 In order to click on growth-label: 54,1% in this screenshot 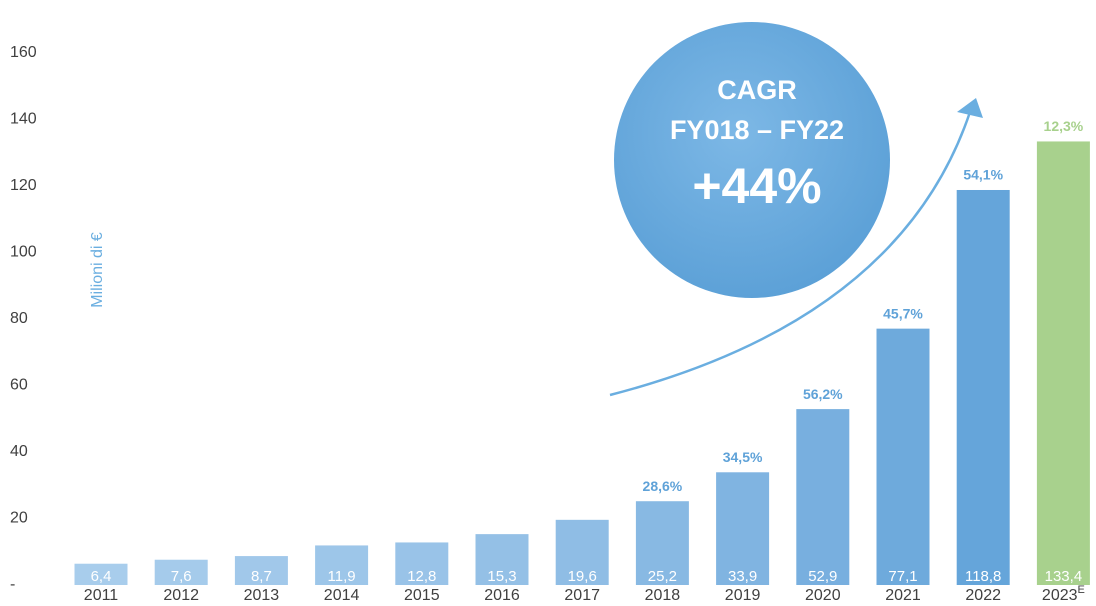, I will do `click(983, 175)`.